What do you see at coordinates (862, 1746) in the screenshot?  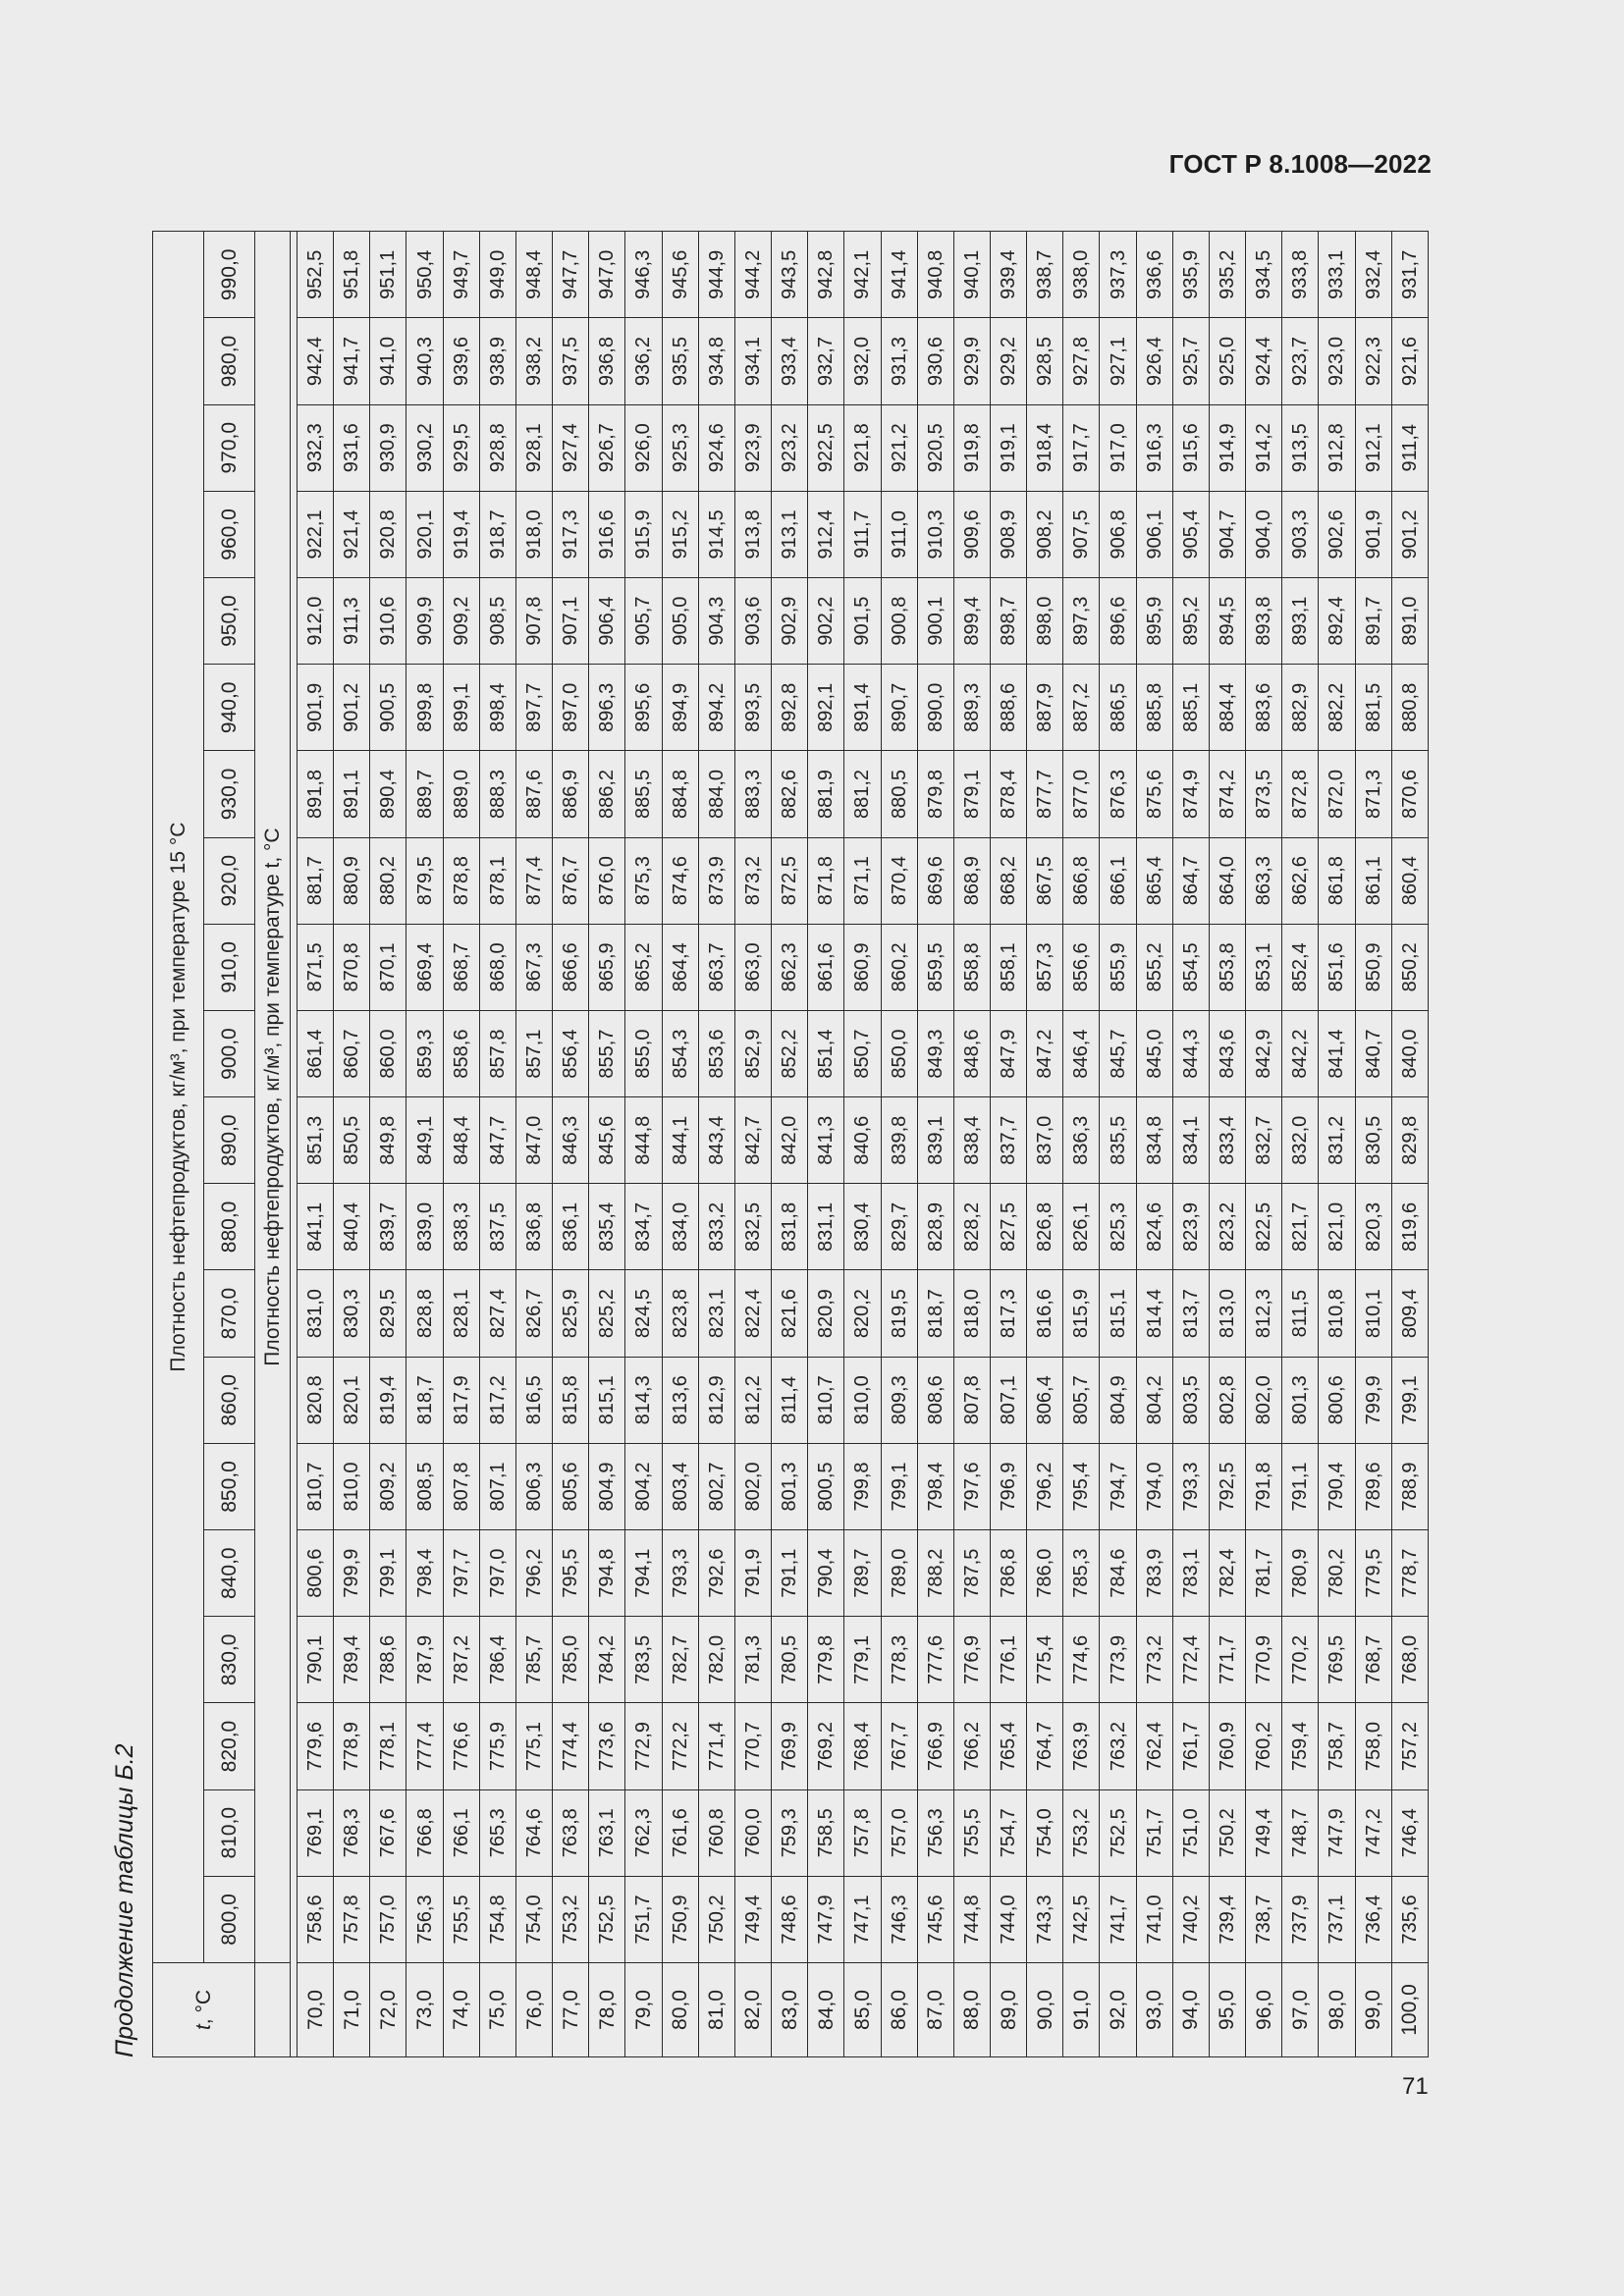 I see `density-cell: 768,4` at bounding box center [862, 1746].